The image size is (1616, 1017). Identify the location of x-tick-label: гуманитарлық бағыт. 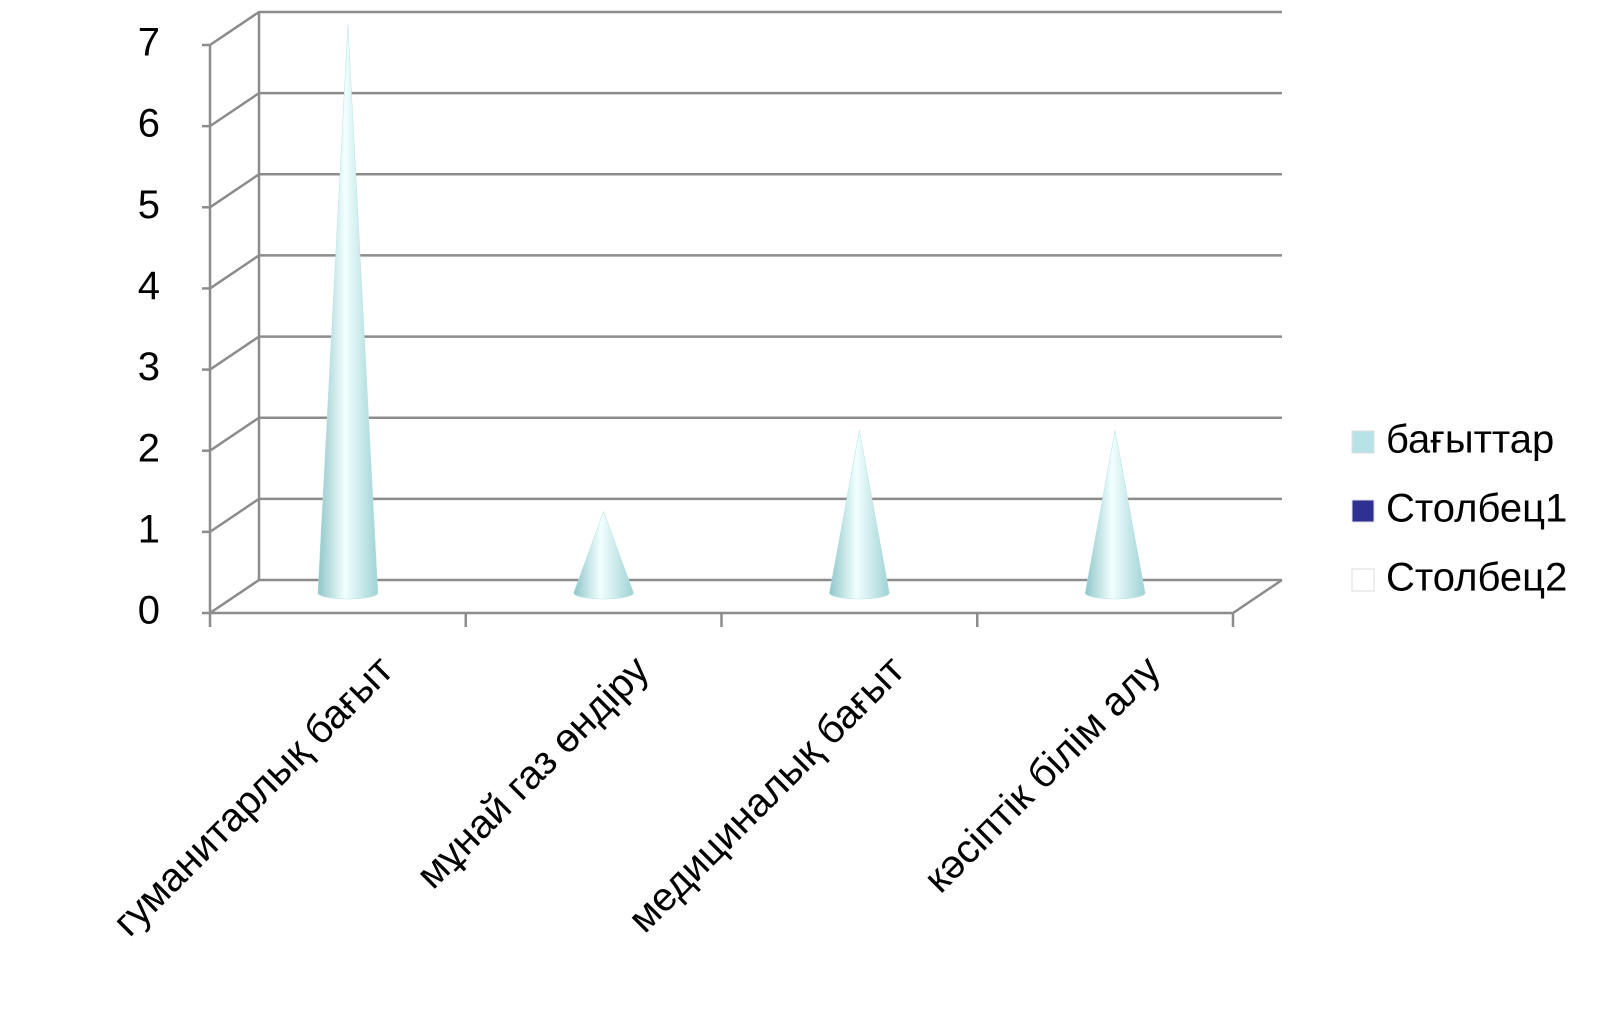
(253, 796).